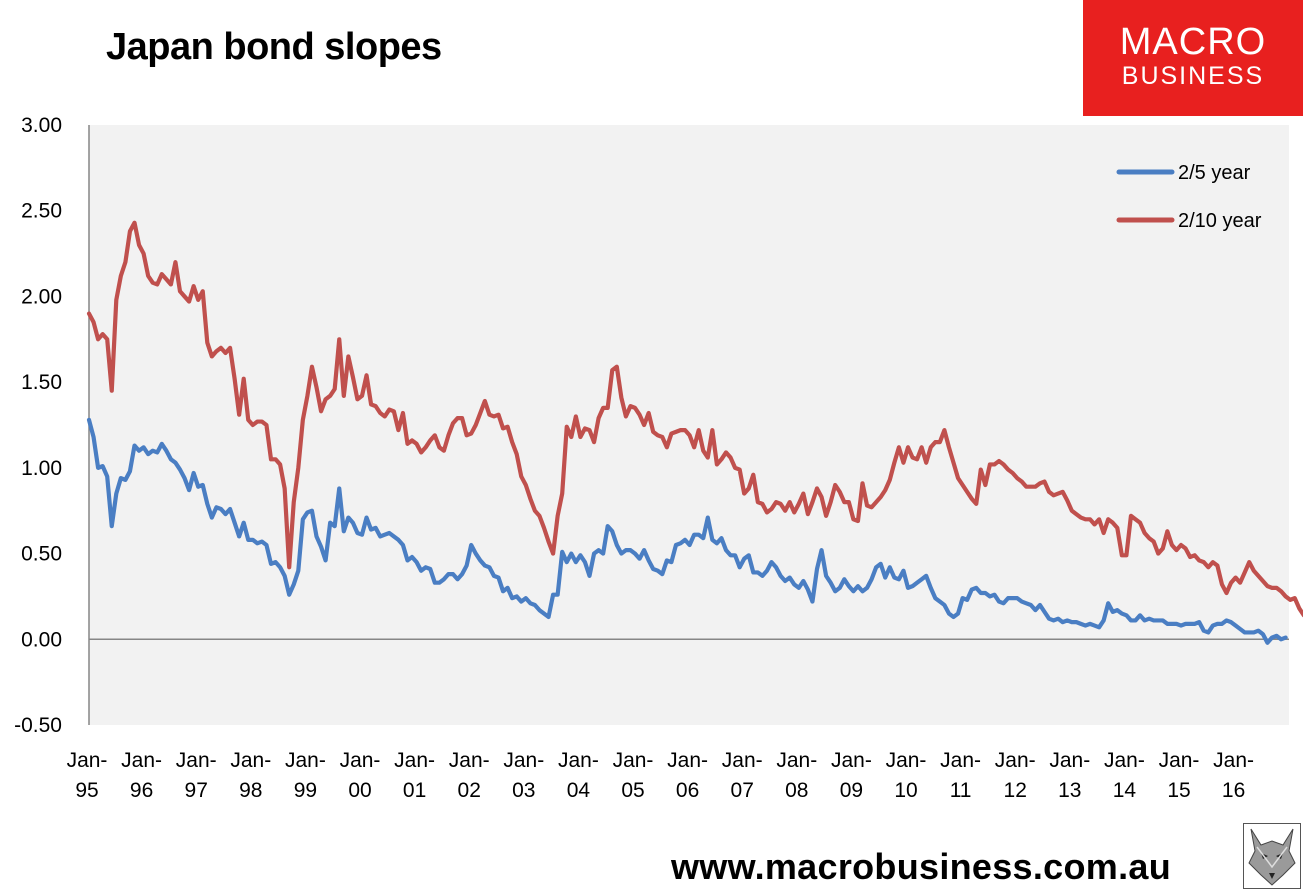 This screenshot has width=1303, height=893. Describe the element at coordinates (141, 789) in the screenshot. I see `x-tick-year: 96` at that location.